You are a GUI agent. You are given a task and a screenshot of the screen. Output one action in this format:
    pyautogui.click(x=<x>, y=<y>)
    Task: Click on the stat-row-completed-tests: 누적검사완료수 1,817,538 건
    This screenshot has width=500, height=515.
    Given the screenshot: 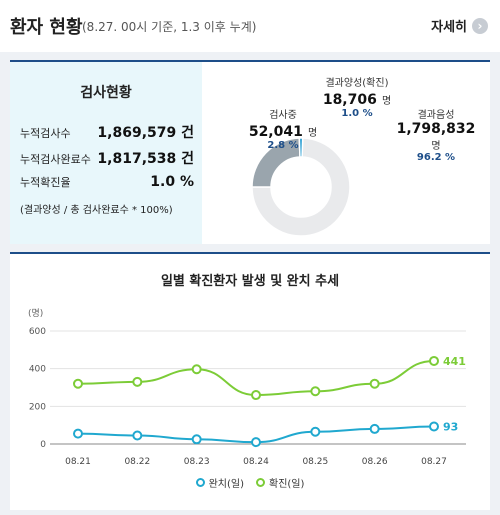 What is the action you would take?
    pyautogui.click(x=107, y=158)
    